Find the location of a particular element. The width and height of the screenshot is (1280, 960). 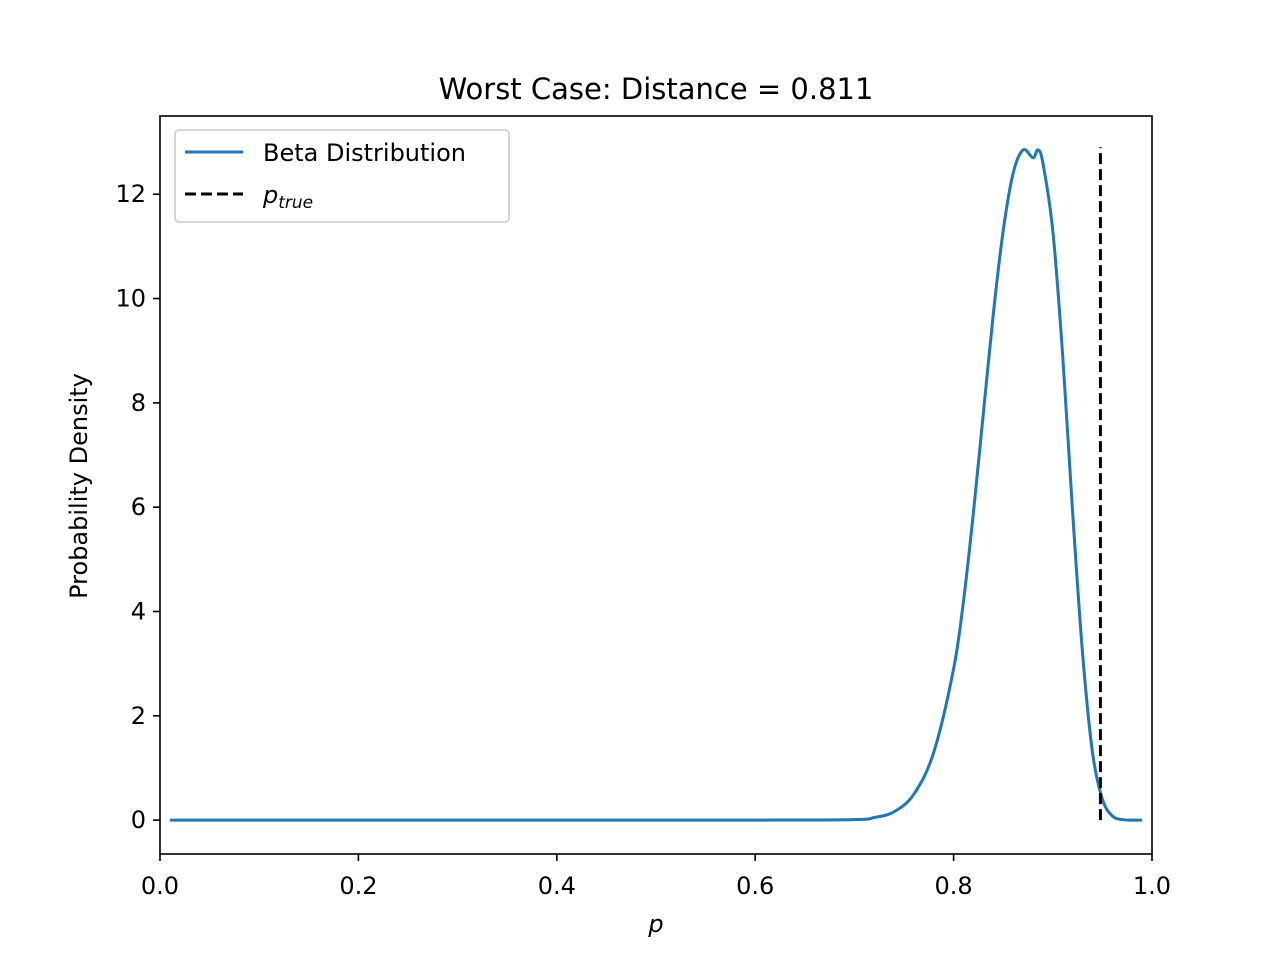

x-ticks: 0.0 0.2 0.4 0.6 0.8 1.0 is located at coordinates (656, 877).